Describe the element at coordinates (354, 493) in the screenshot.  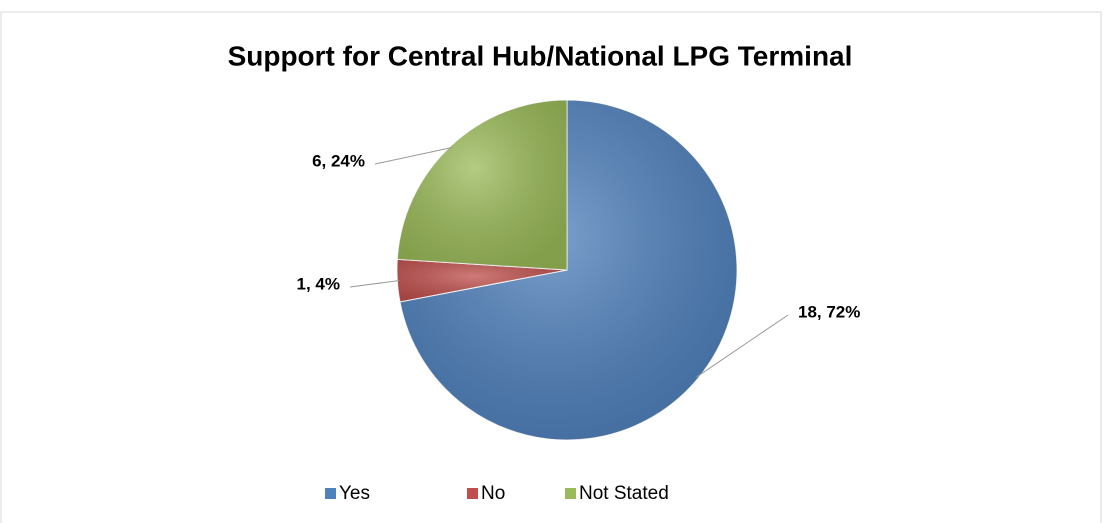
I see `legend-label: Yes` at that location.